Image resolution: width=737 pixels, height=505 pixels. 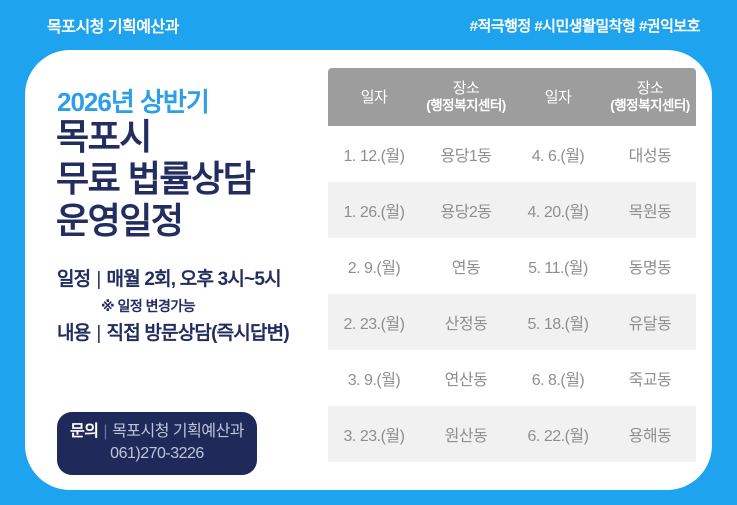 What do you see at coordinates (133, 102) in the screenshot?
I see `period-subtitle: 2026년 상반기` at bounding box center [133, 102].